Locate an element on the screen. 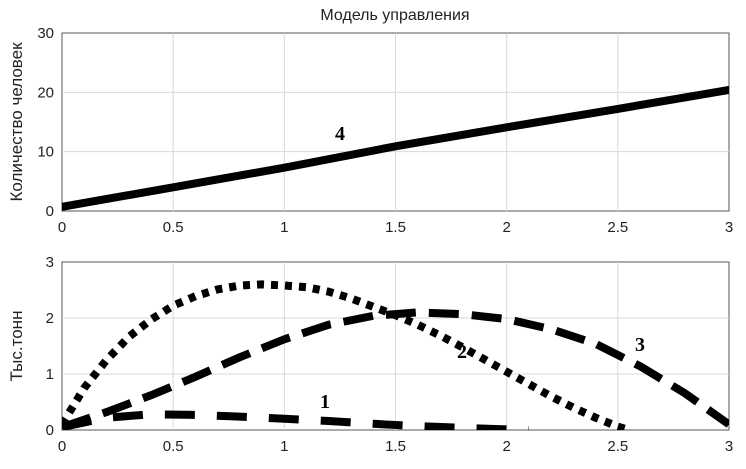 This screenshot has height=469, width=746. y-axis-label: Тыс.тонн is located at coordinates (16, 346).